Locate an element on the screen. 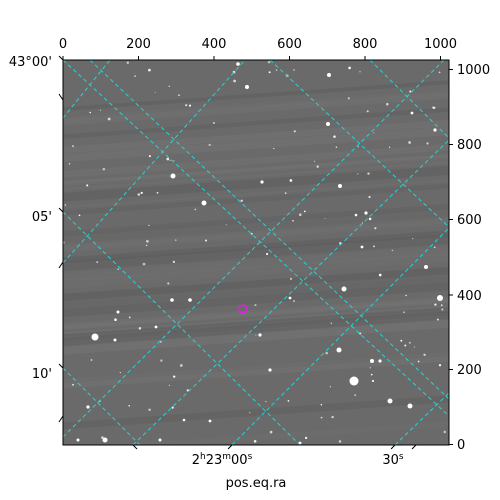  dec-tick-label: 10' is located at coordinates (42, 374).